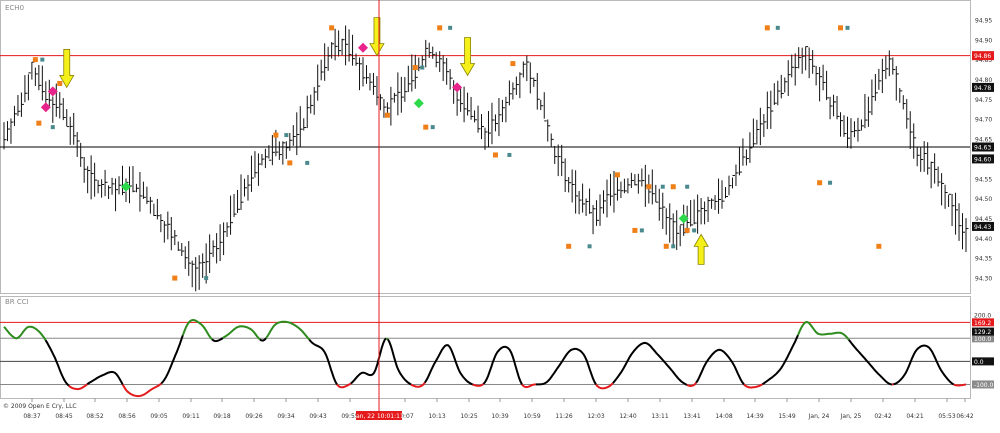 This screenshot has width=1000, height=433. What do you see at coordinates (983, 239) in the screenshot?
I see `price-tick-label: 94.40` at bounding box center [983, 239].